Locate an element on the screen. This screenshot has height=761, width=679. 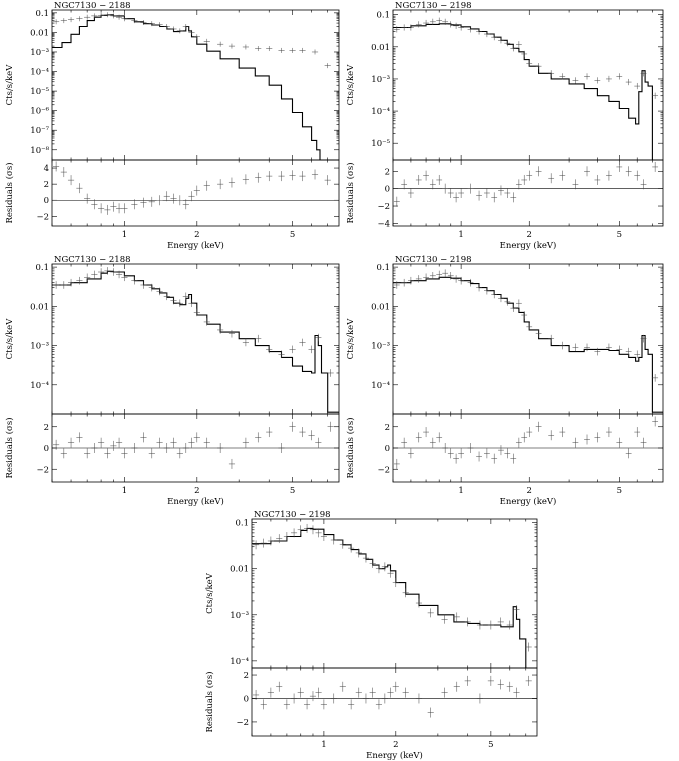
x-tick-label: 2 is located at coordinates (395, 745).